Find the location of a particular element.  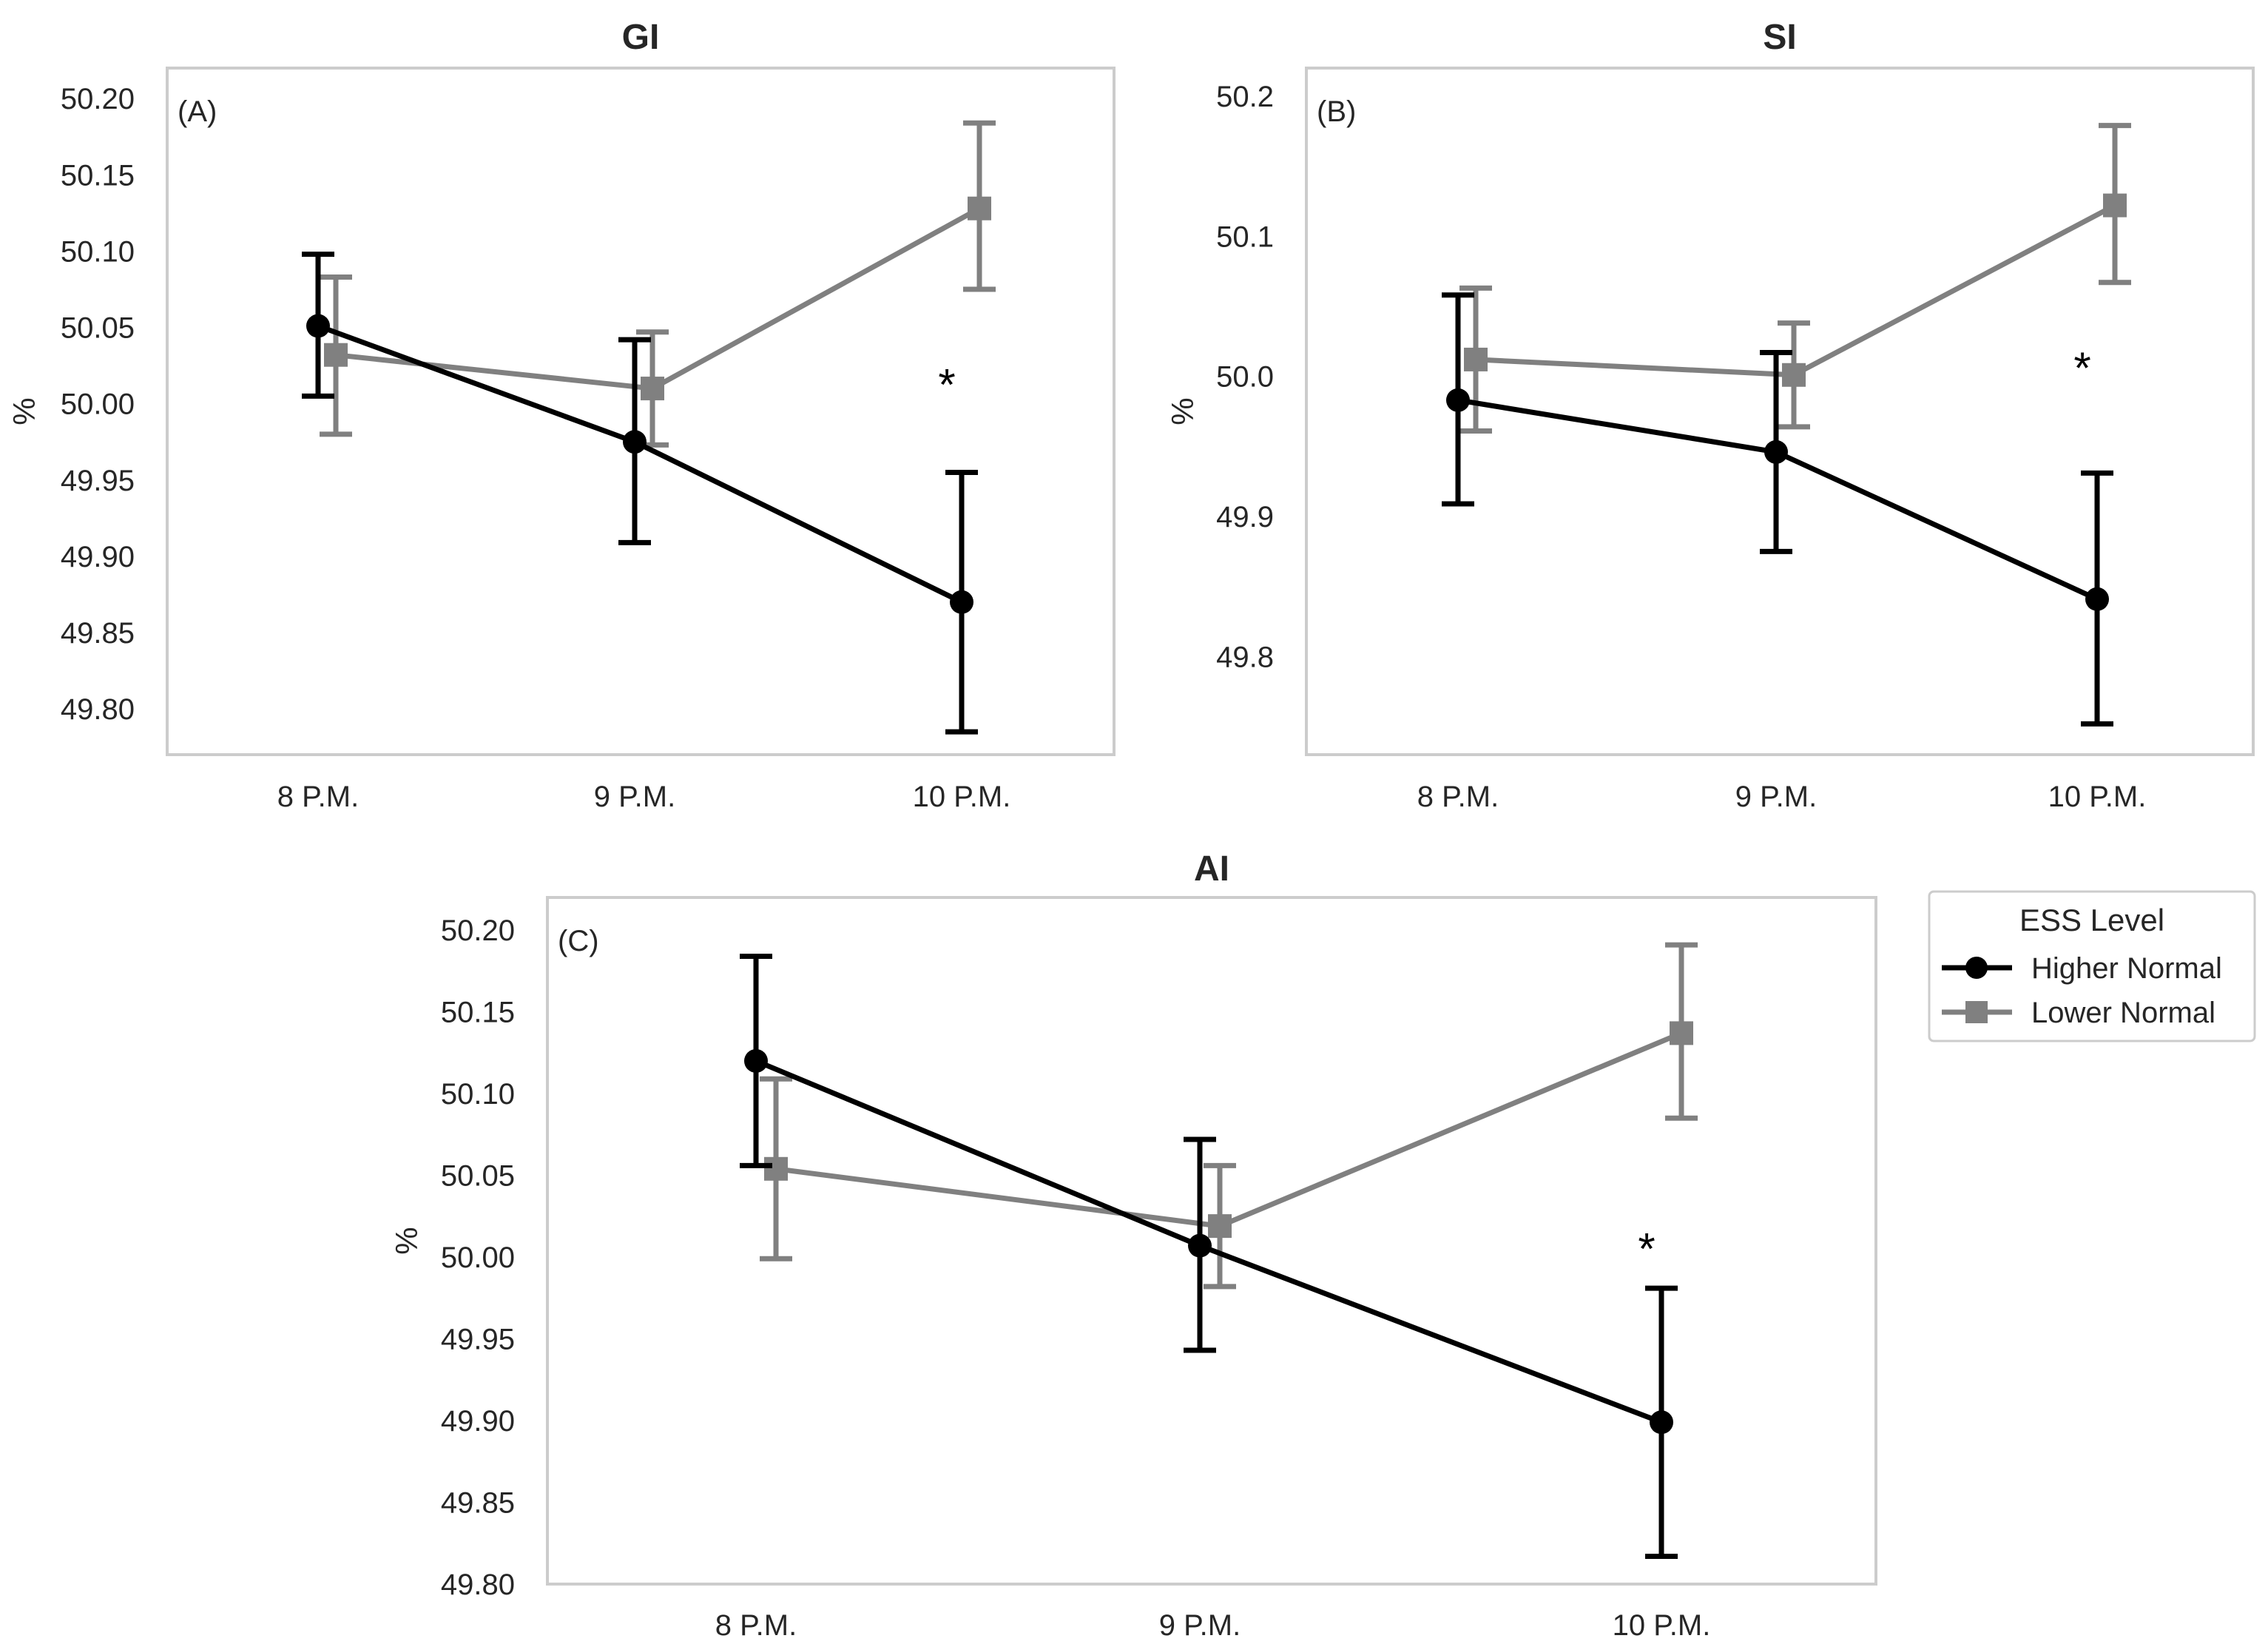

panel-label: (A) is located at coordinates (197, 112).